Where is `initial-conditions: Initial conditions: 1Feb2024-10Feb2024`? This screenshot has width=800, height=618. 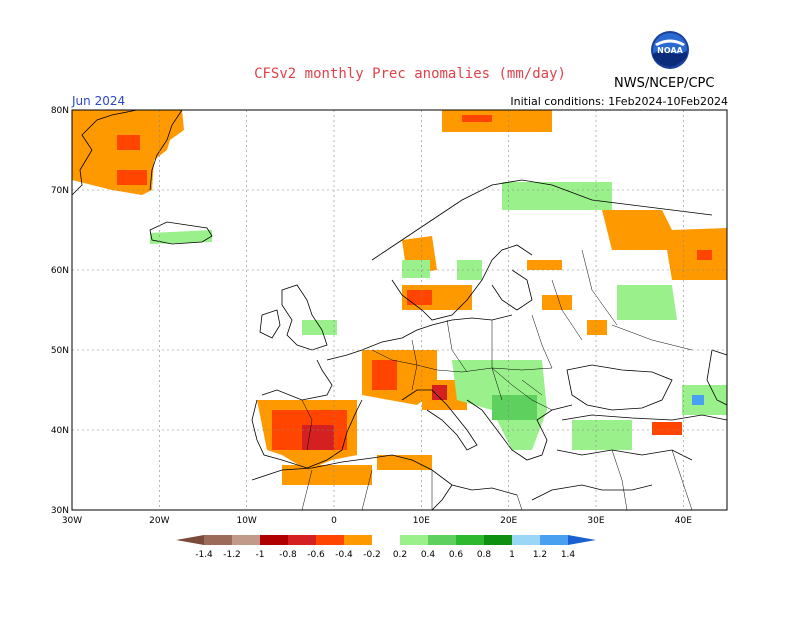
initial-conditions: Initial conditions: 1Feb2024-10Feb2024 is located at coordinates (619, 101).